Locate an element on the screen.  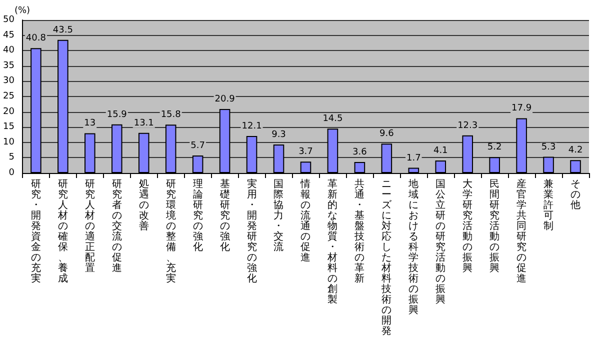
data-label: 20.9 is located at coordinates (225, 99).